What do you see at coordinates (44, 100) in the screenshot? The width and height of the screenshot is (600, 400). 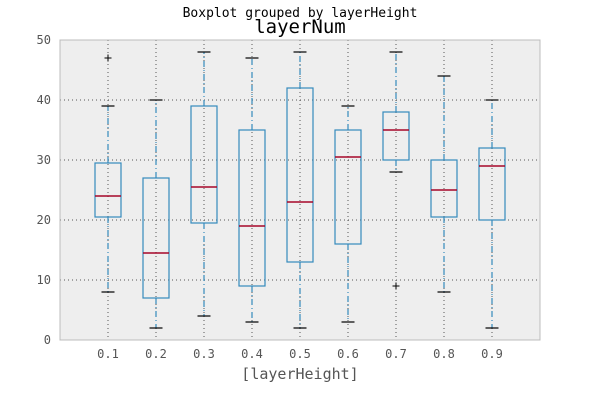 I see `y-tick-label: 40` at bounding box center [44, 100].